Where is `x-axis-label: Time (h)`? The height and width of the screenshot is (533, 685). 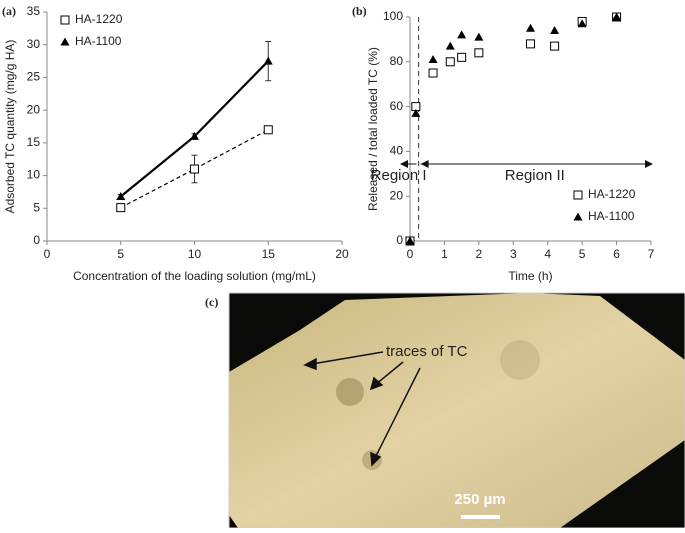 x-axis-label: Time (h) is located at coordinates (530, 276).